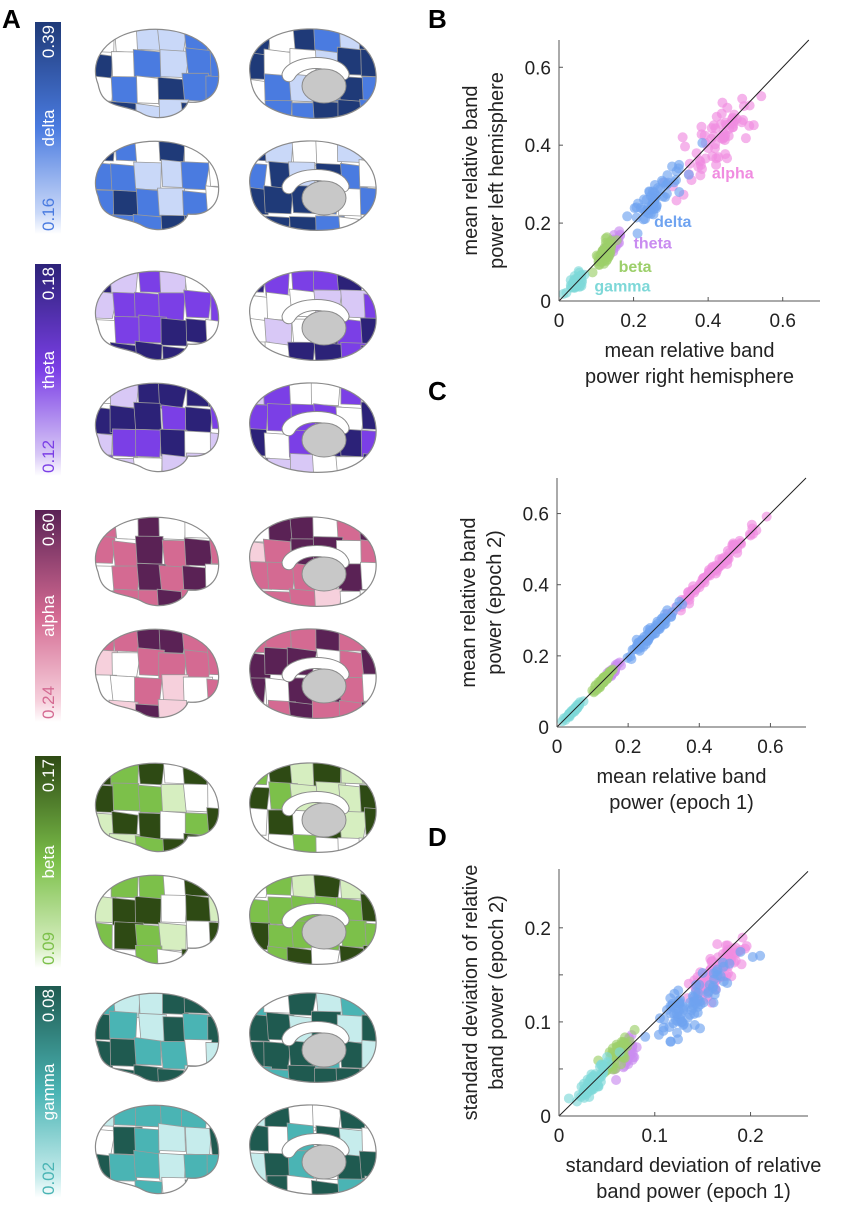  What do you see at coordinates (157, 561) in the screenshot?
I see `brain-left-lateral-alpha` at bounding box center [157, 561].